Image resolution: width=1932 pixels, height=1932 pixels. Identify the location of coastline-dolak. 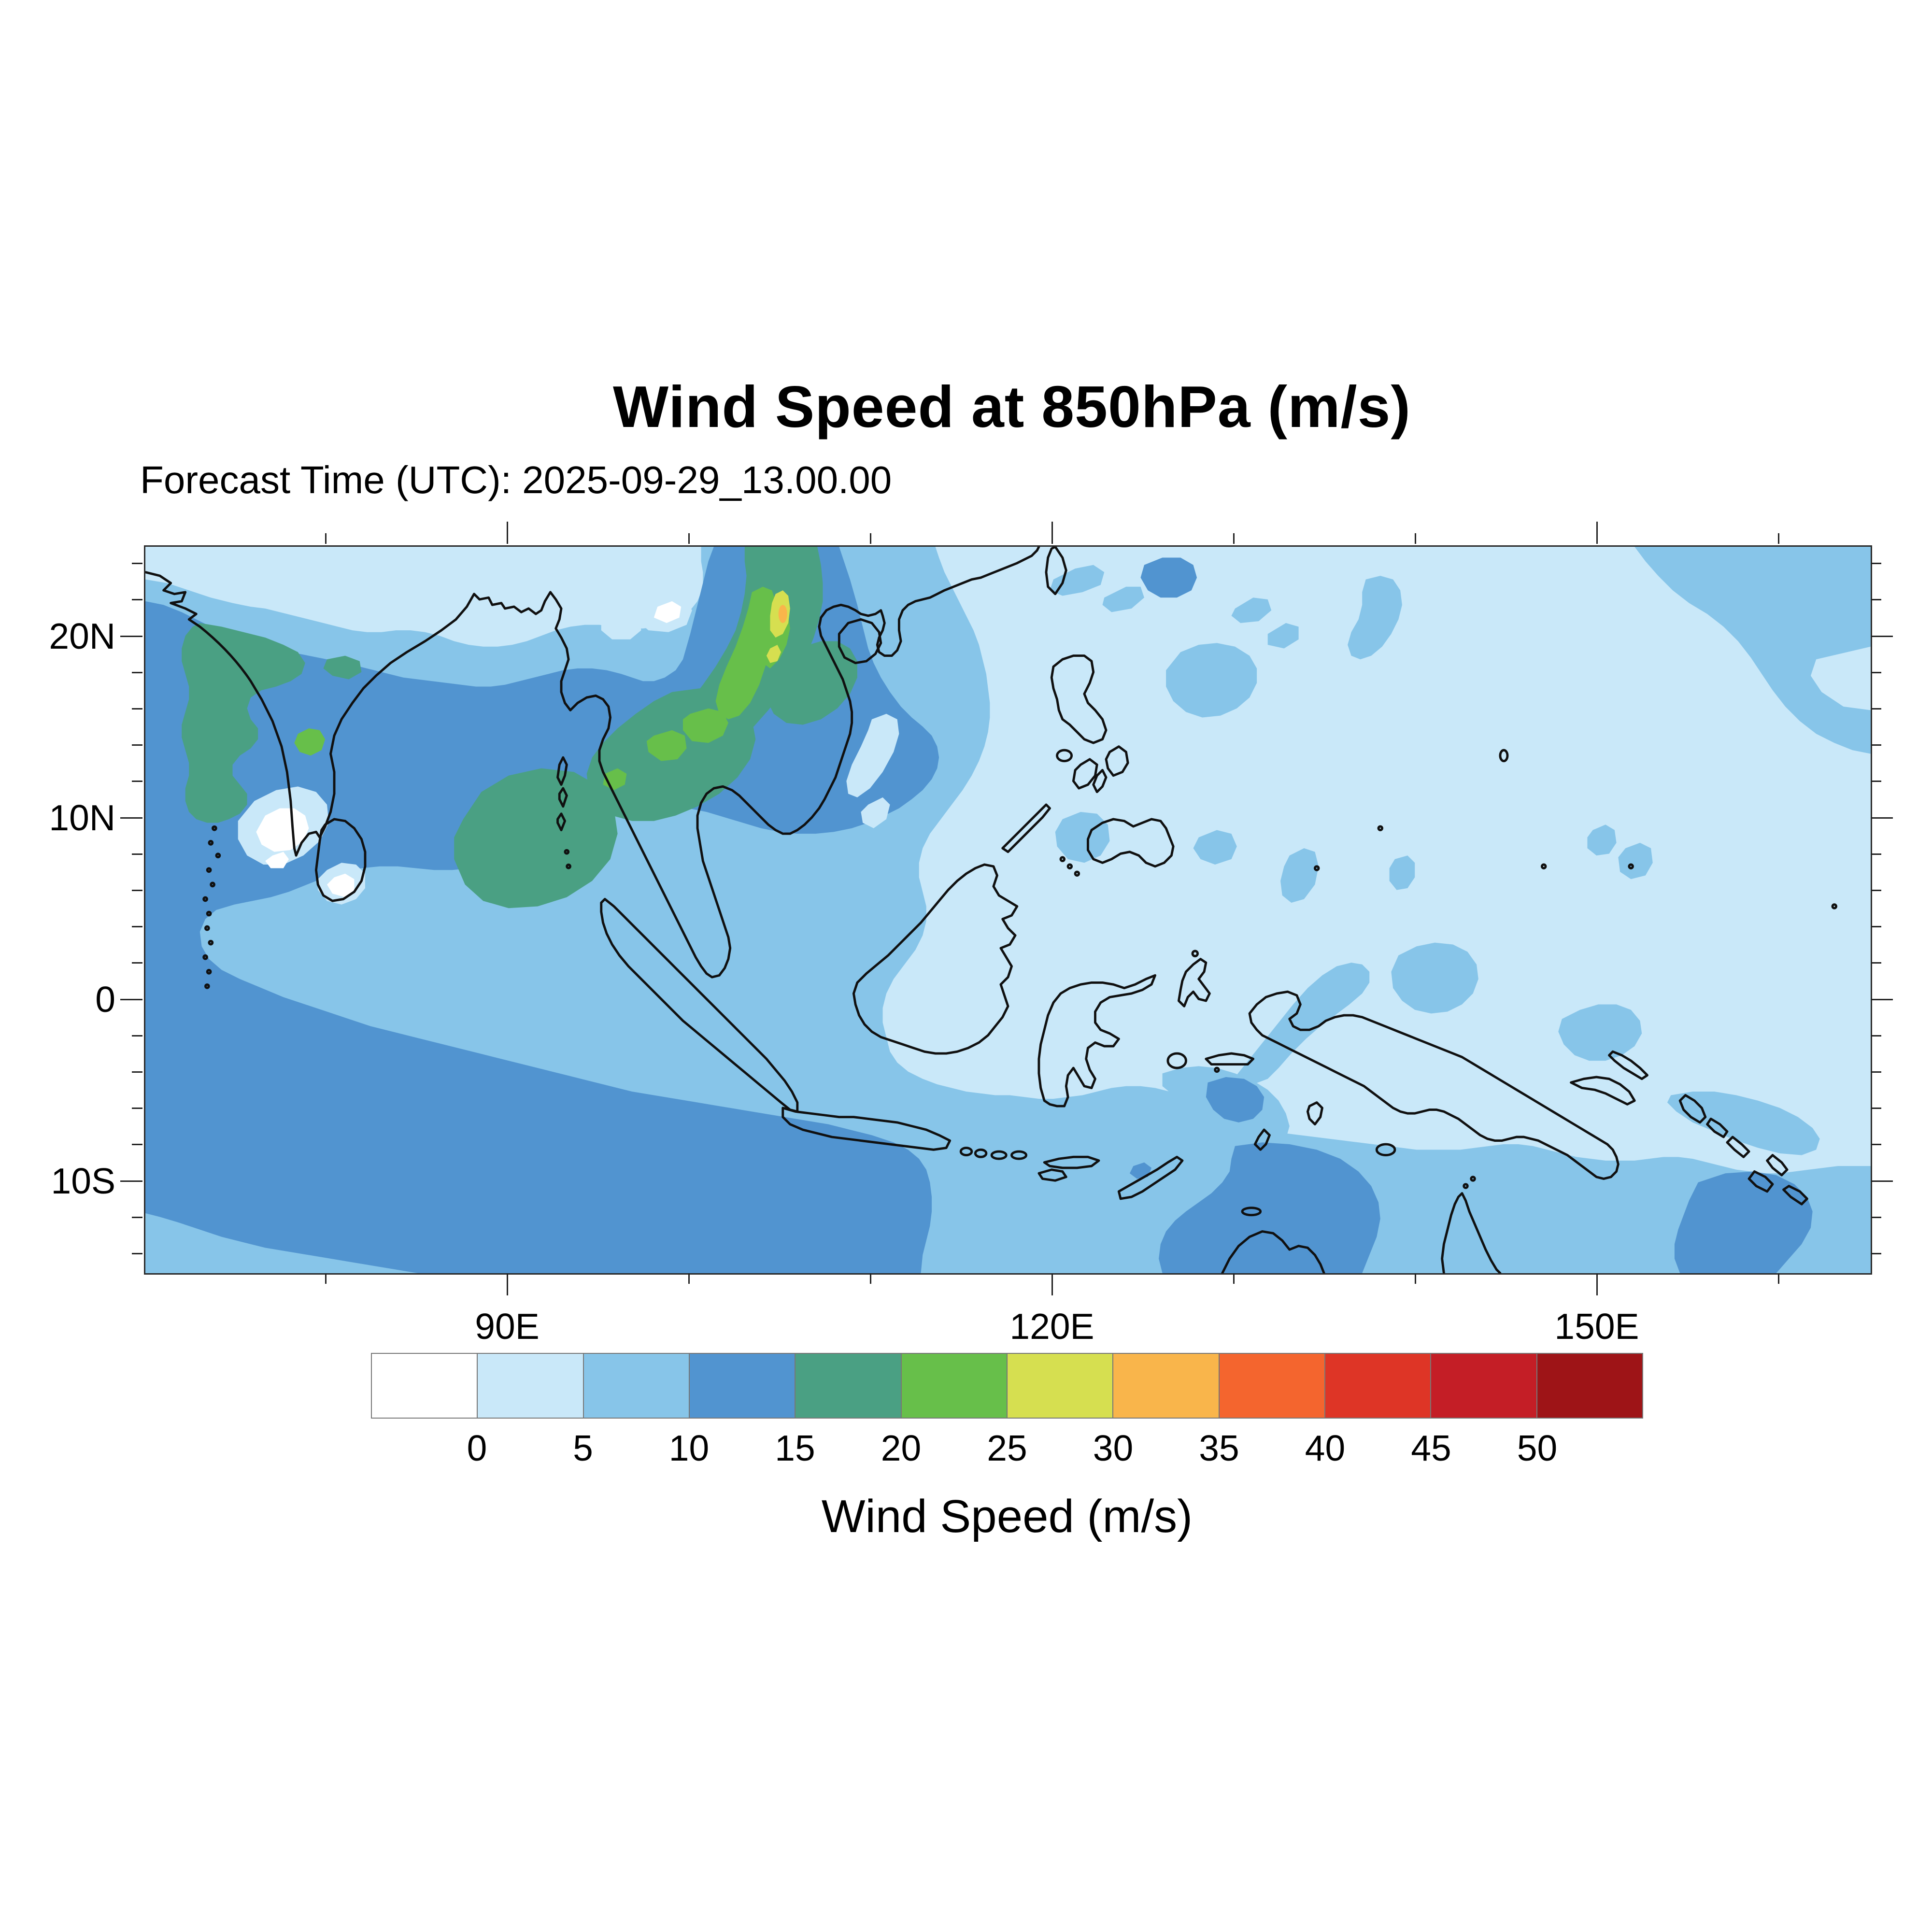
(1385, 1150).